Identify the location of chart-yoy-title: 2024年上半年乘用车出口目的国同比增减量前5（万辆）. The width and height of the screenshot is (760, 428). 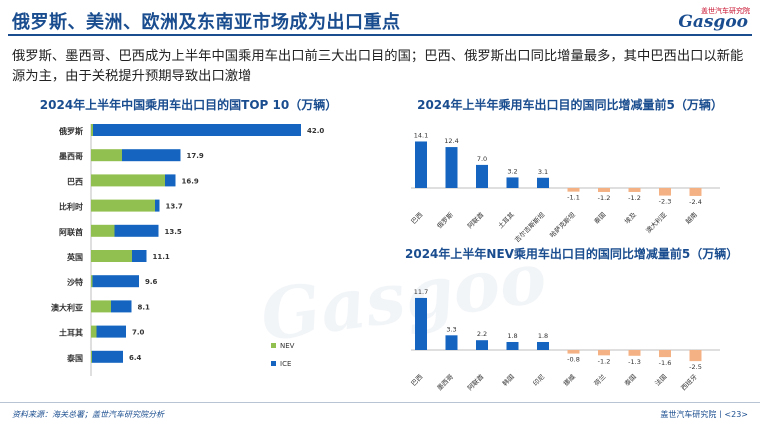
(570, 105).